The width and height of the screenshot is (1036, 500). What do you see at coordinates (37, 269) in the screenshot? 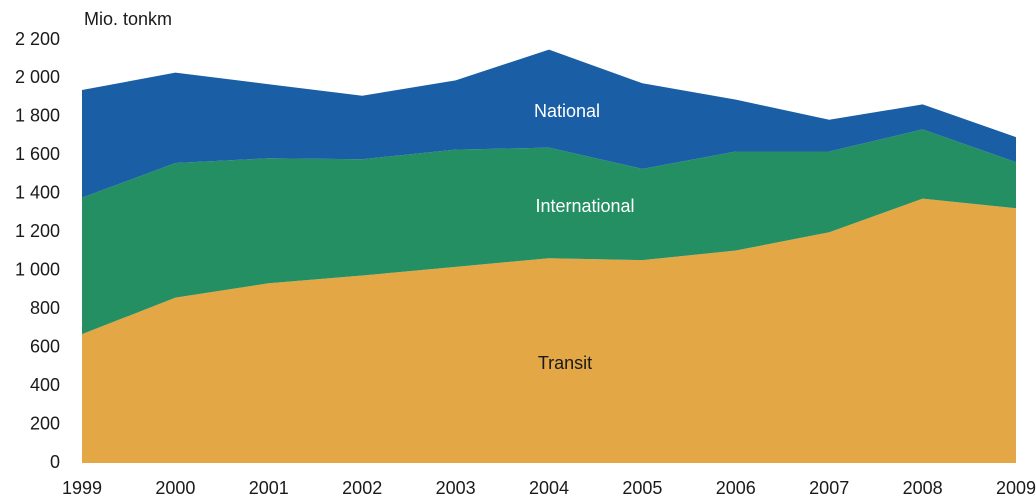
I see `y-tick-label: 1 000` at bounding box center [37, 269].